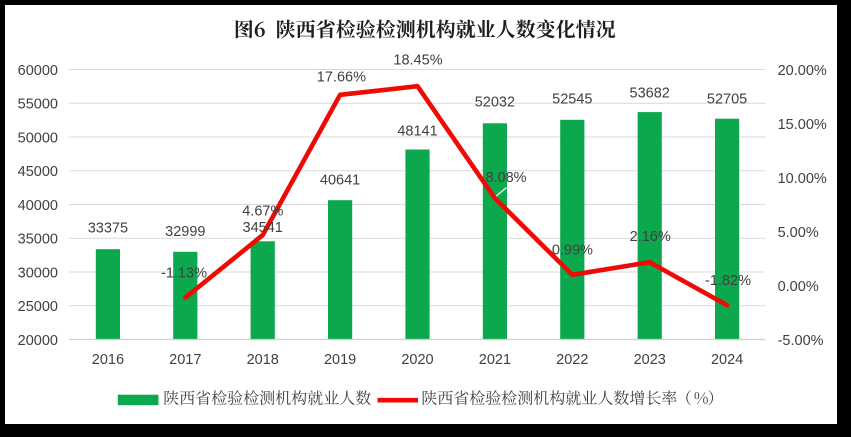  Describe the element at coordinates (802, 125) in the screenshot. I see `svg-text: 15.00%` at that location.